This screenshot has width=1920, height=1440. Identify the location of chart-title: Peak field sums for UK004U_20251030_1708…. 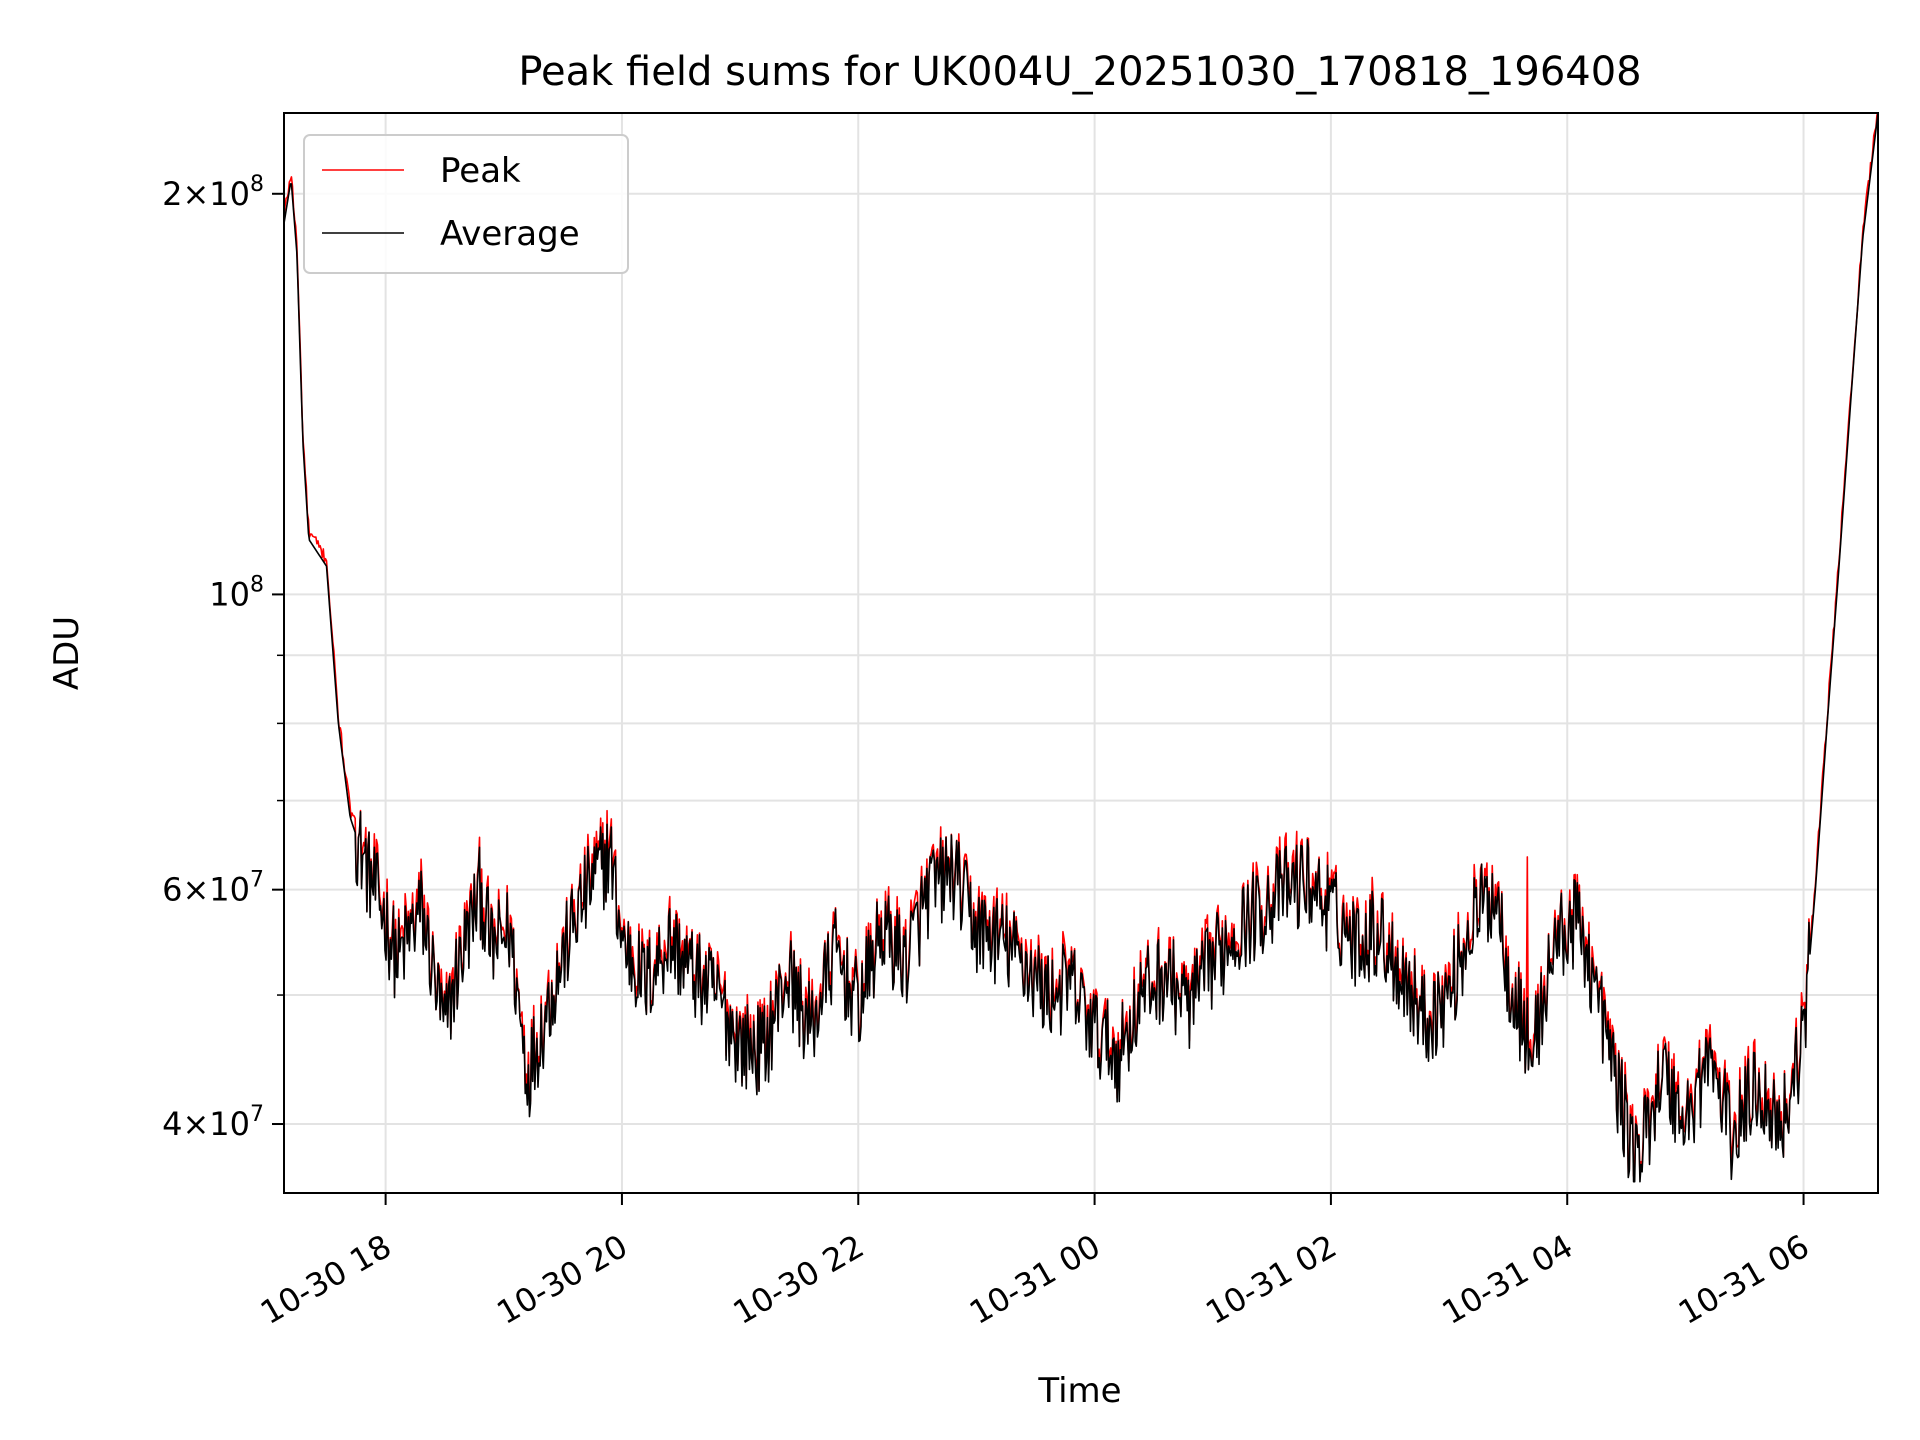
(1079, 72).